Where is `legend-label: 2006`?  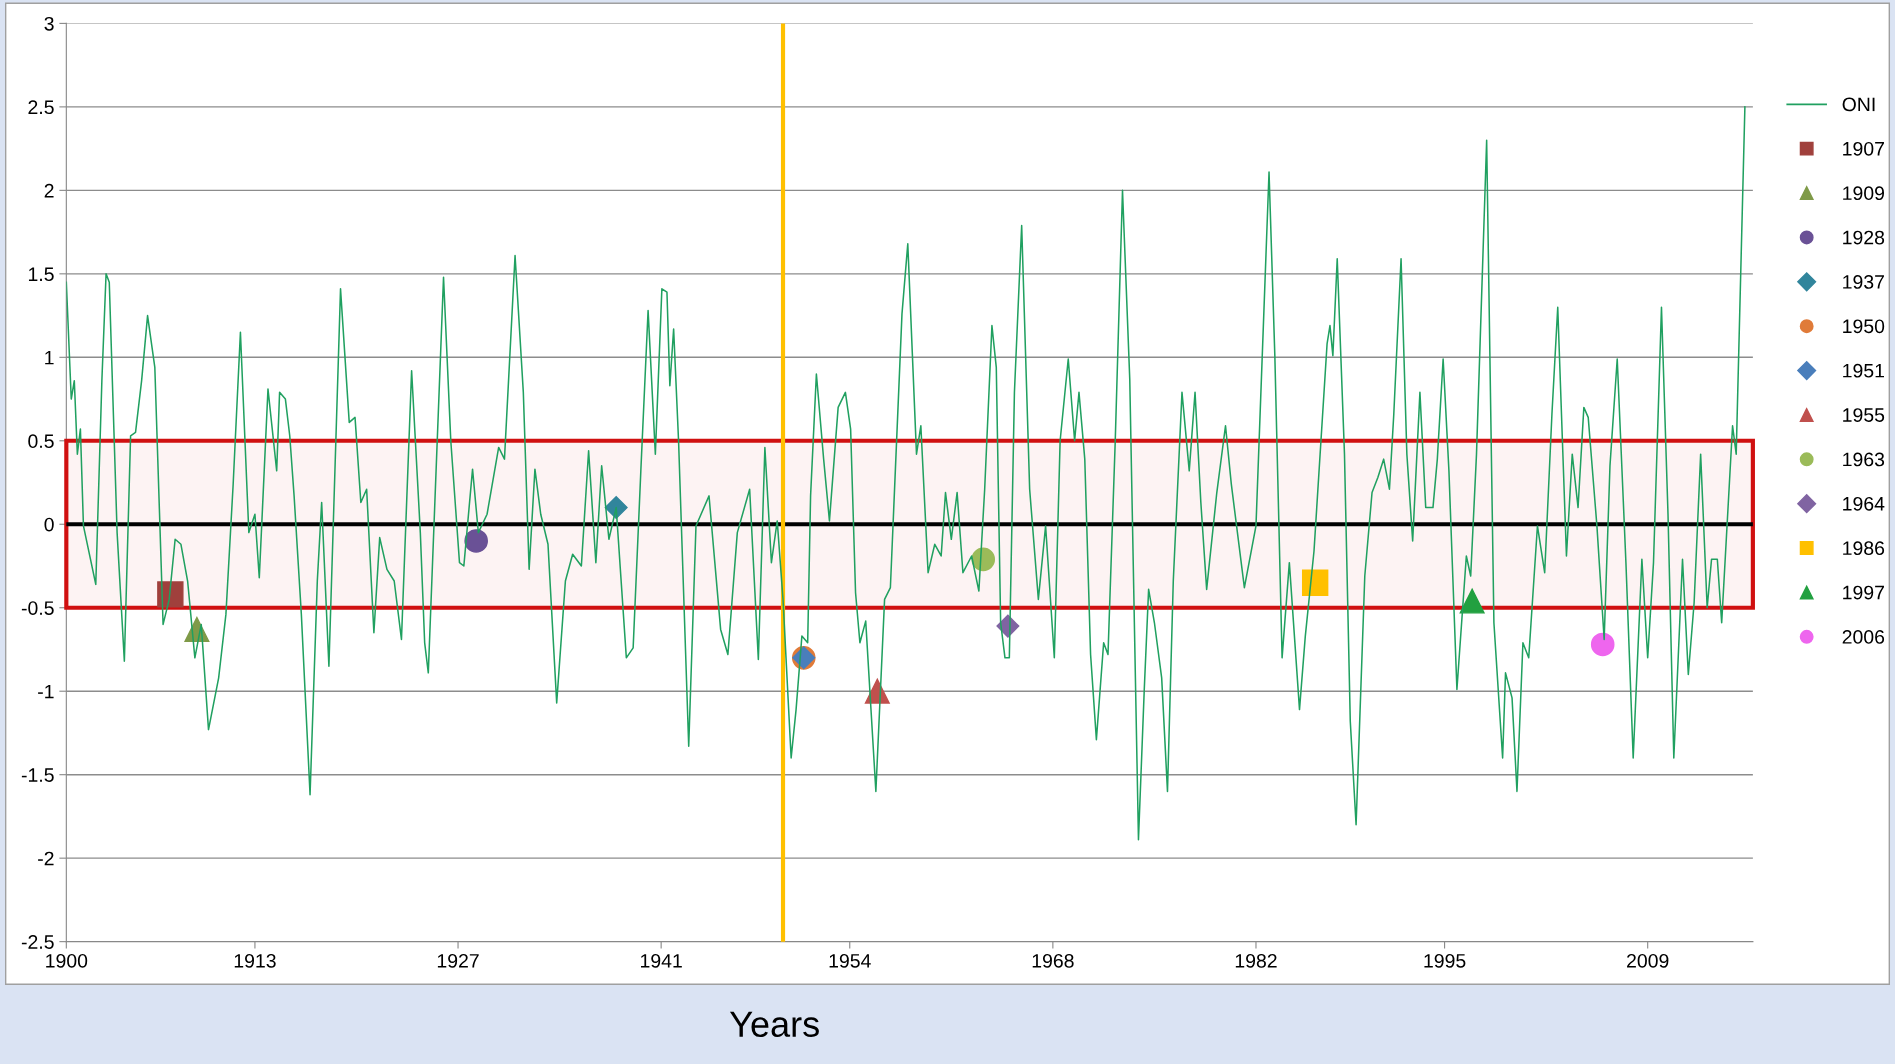 legend-label: 2006 is located at coordinates (1863, 637).